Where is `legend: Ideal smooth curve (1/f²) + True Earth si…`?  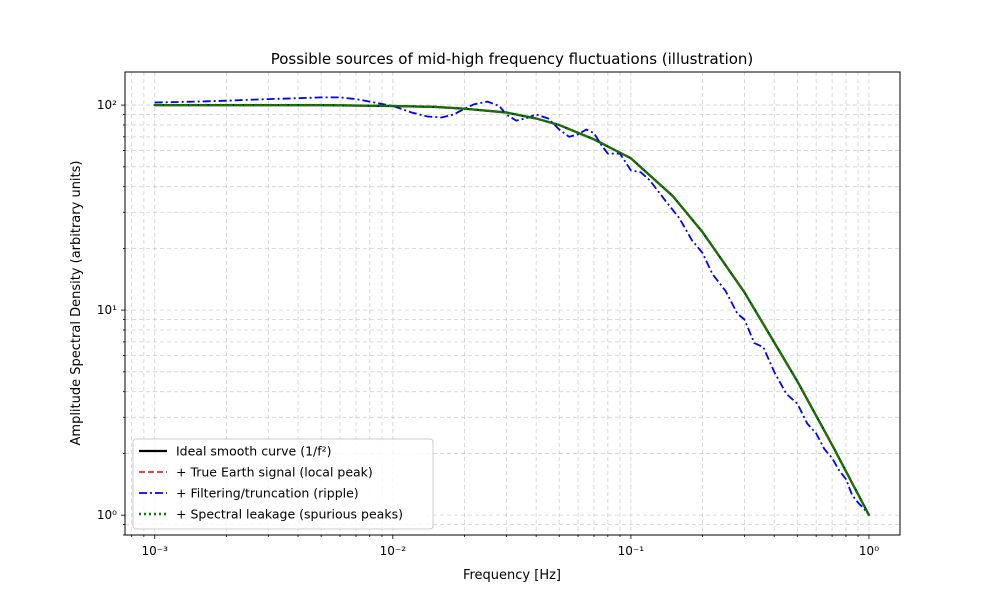
legend: Ideal smooth curve (1/f²) + True Earth si… is located at coordinates (283, 484).